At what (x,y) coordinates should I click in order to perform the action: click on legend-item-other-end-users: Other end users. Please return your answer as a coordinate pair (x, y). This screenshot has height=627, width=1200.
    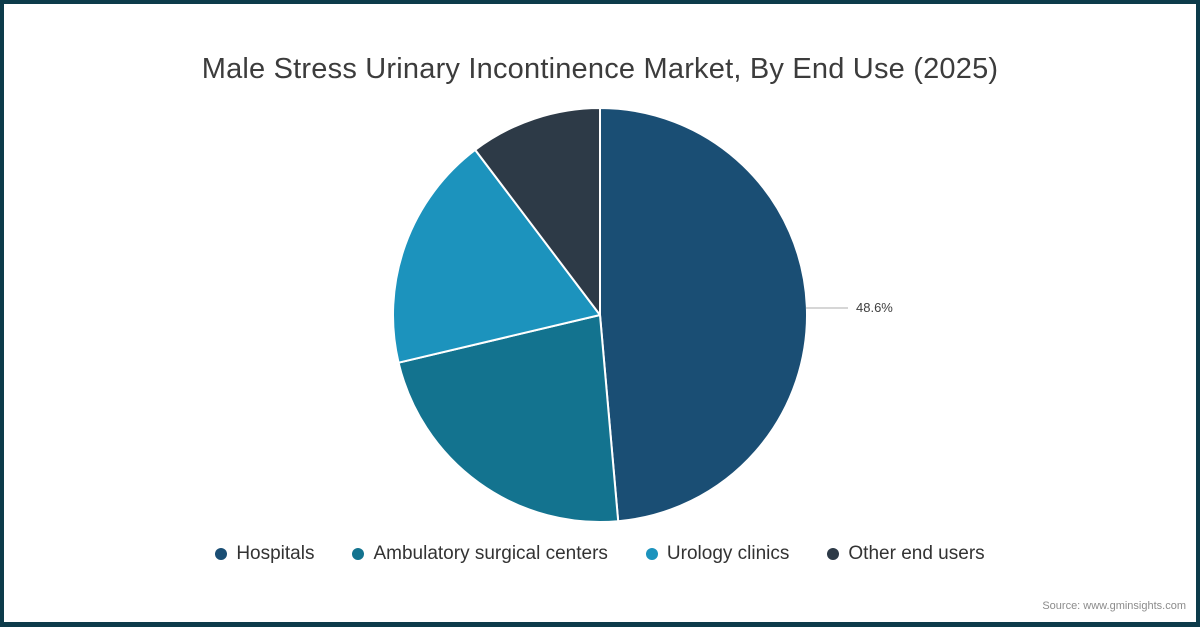
    Looking at the image, I should click on (906, 554).